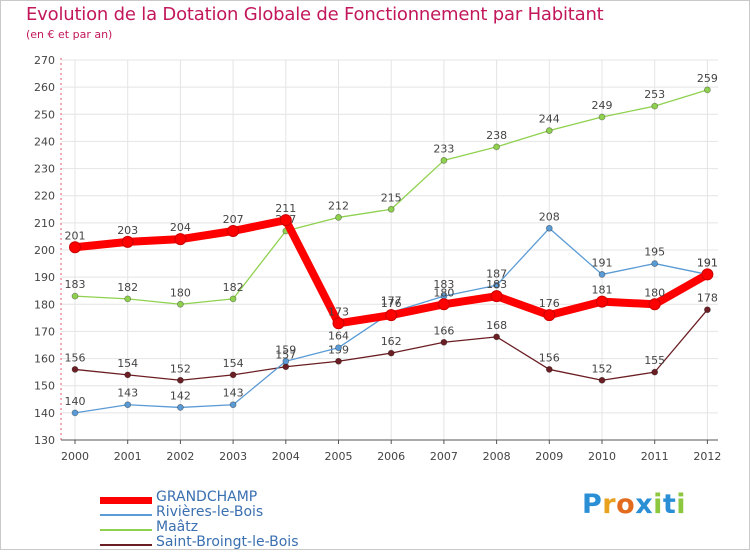 The height and width of the screenshot is (553, 750). What do you see at coordinates (609, 504) in the screenshot?
I see `logo-letter: r` at bounding box center [609, 504].